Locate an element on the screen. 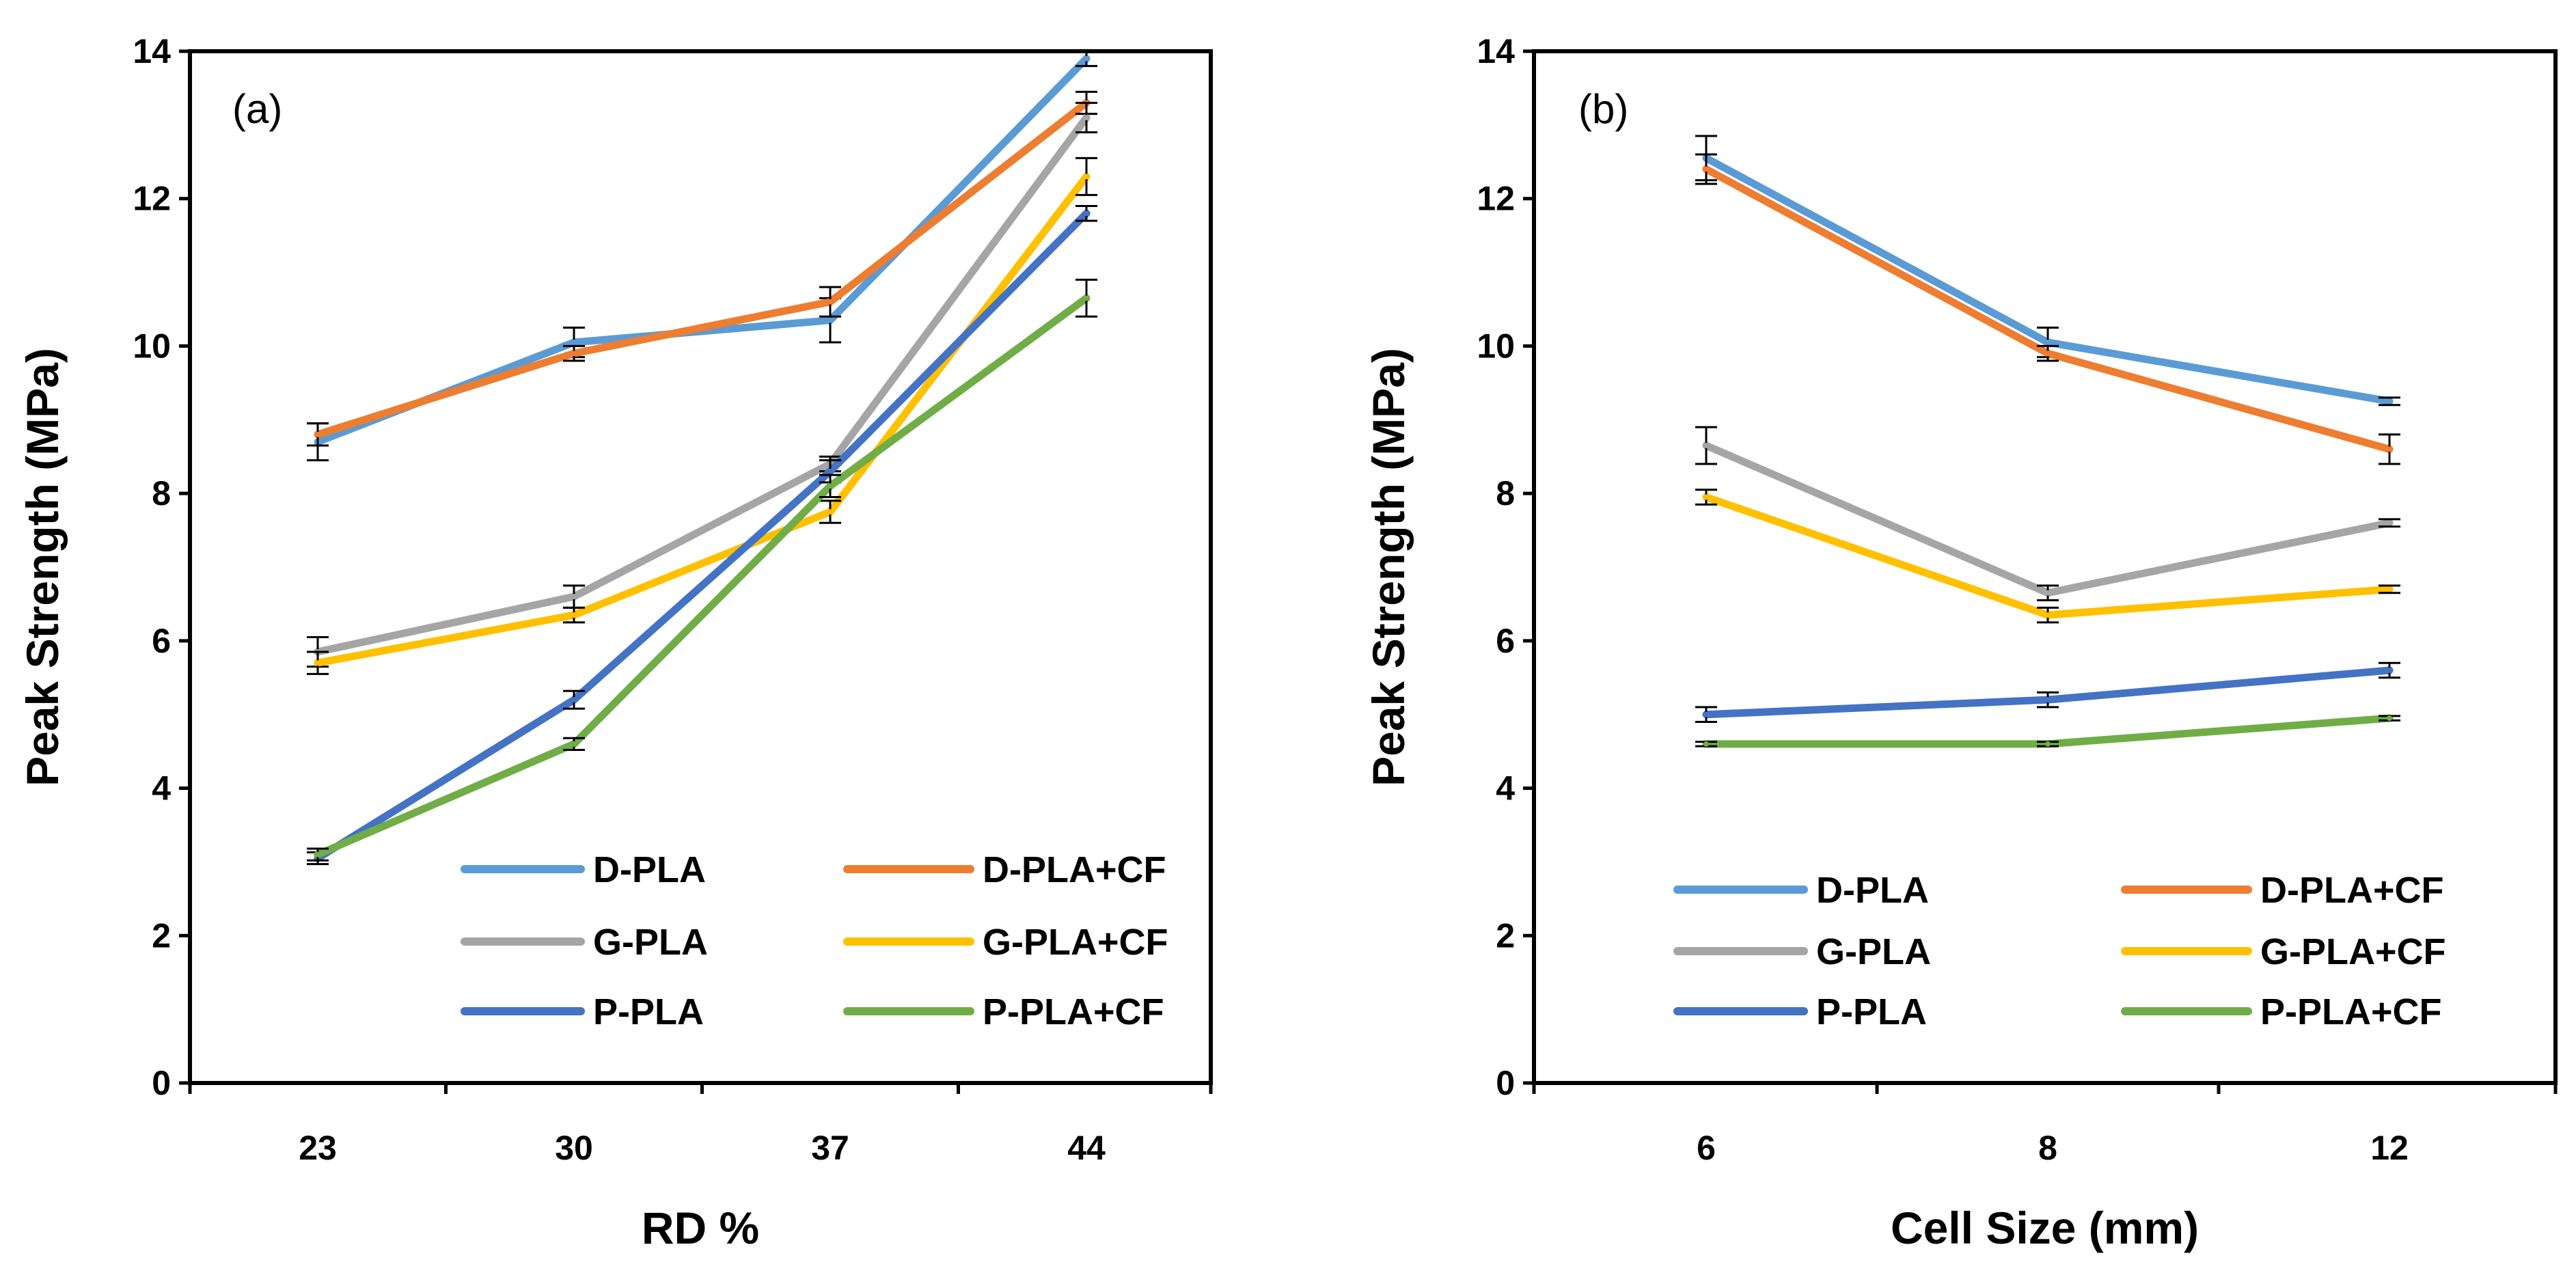  x-tick-label: 23 is located at coordinates (318, 1148).